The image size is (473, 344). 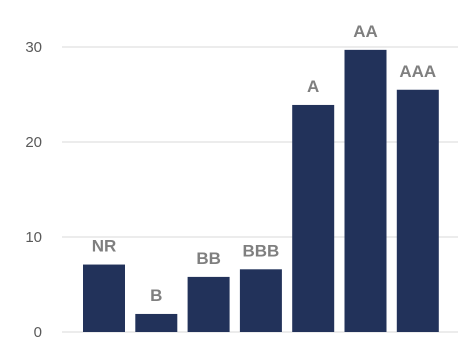 I want to click on bar-aa, so click(x=365, y=190).